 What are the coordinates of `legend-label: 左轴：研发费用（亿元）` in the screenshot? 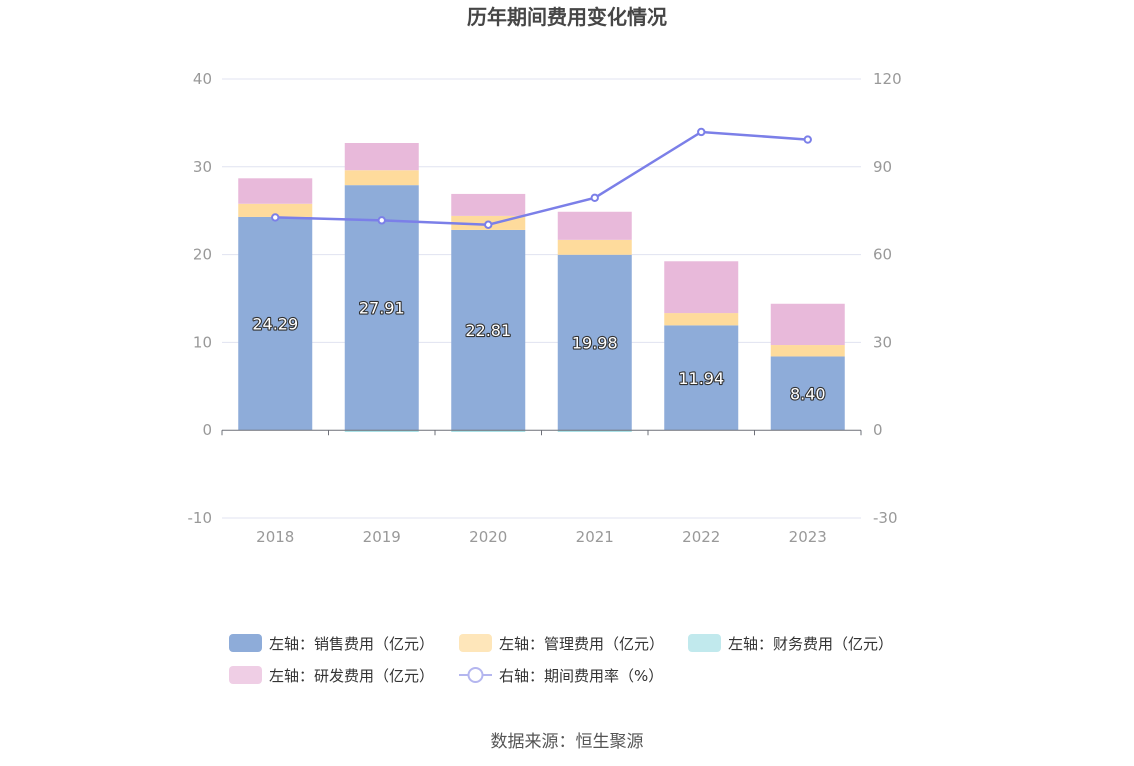 It's located at (351, 676).